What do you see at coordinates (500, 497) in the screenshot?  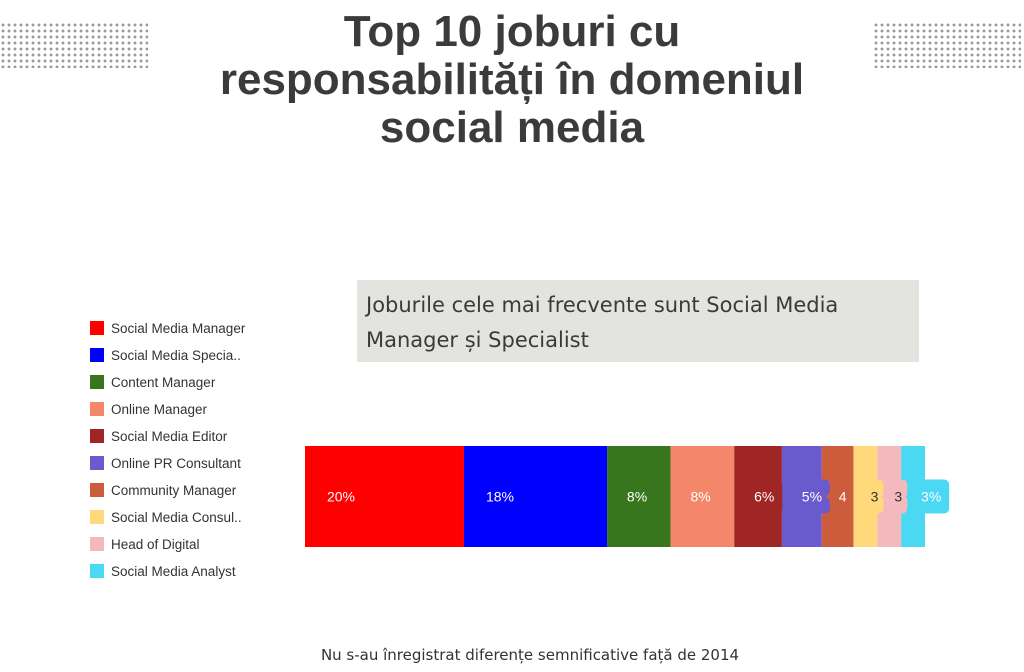 I see `data-label: 18%` at bounding box center [500, 497].